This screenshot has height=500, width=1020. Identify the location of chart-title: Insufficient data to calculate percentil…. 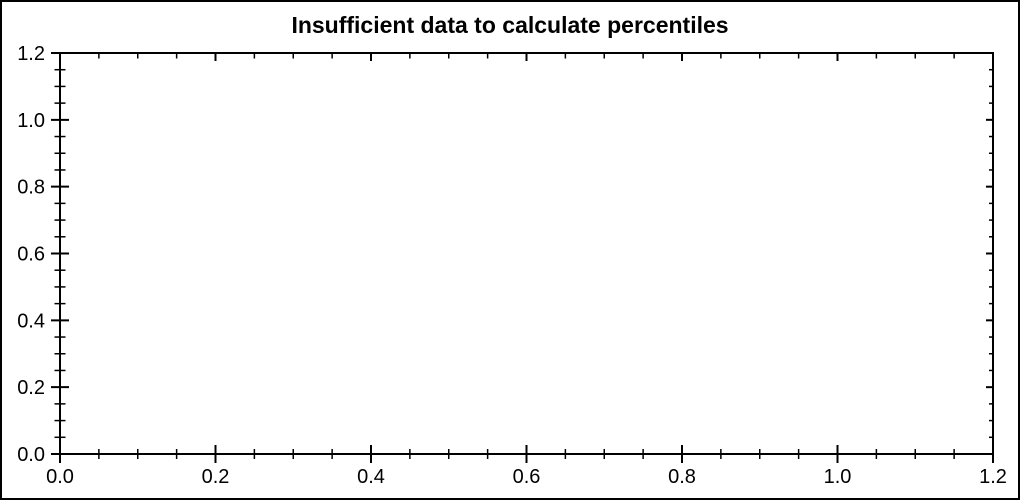
(510, 25).